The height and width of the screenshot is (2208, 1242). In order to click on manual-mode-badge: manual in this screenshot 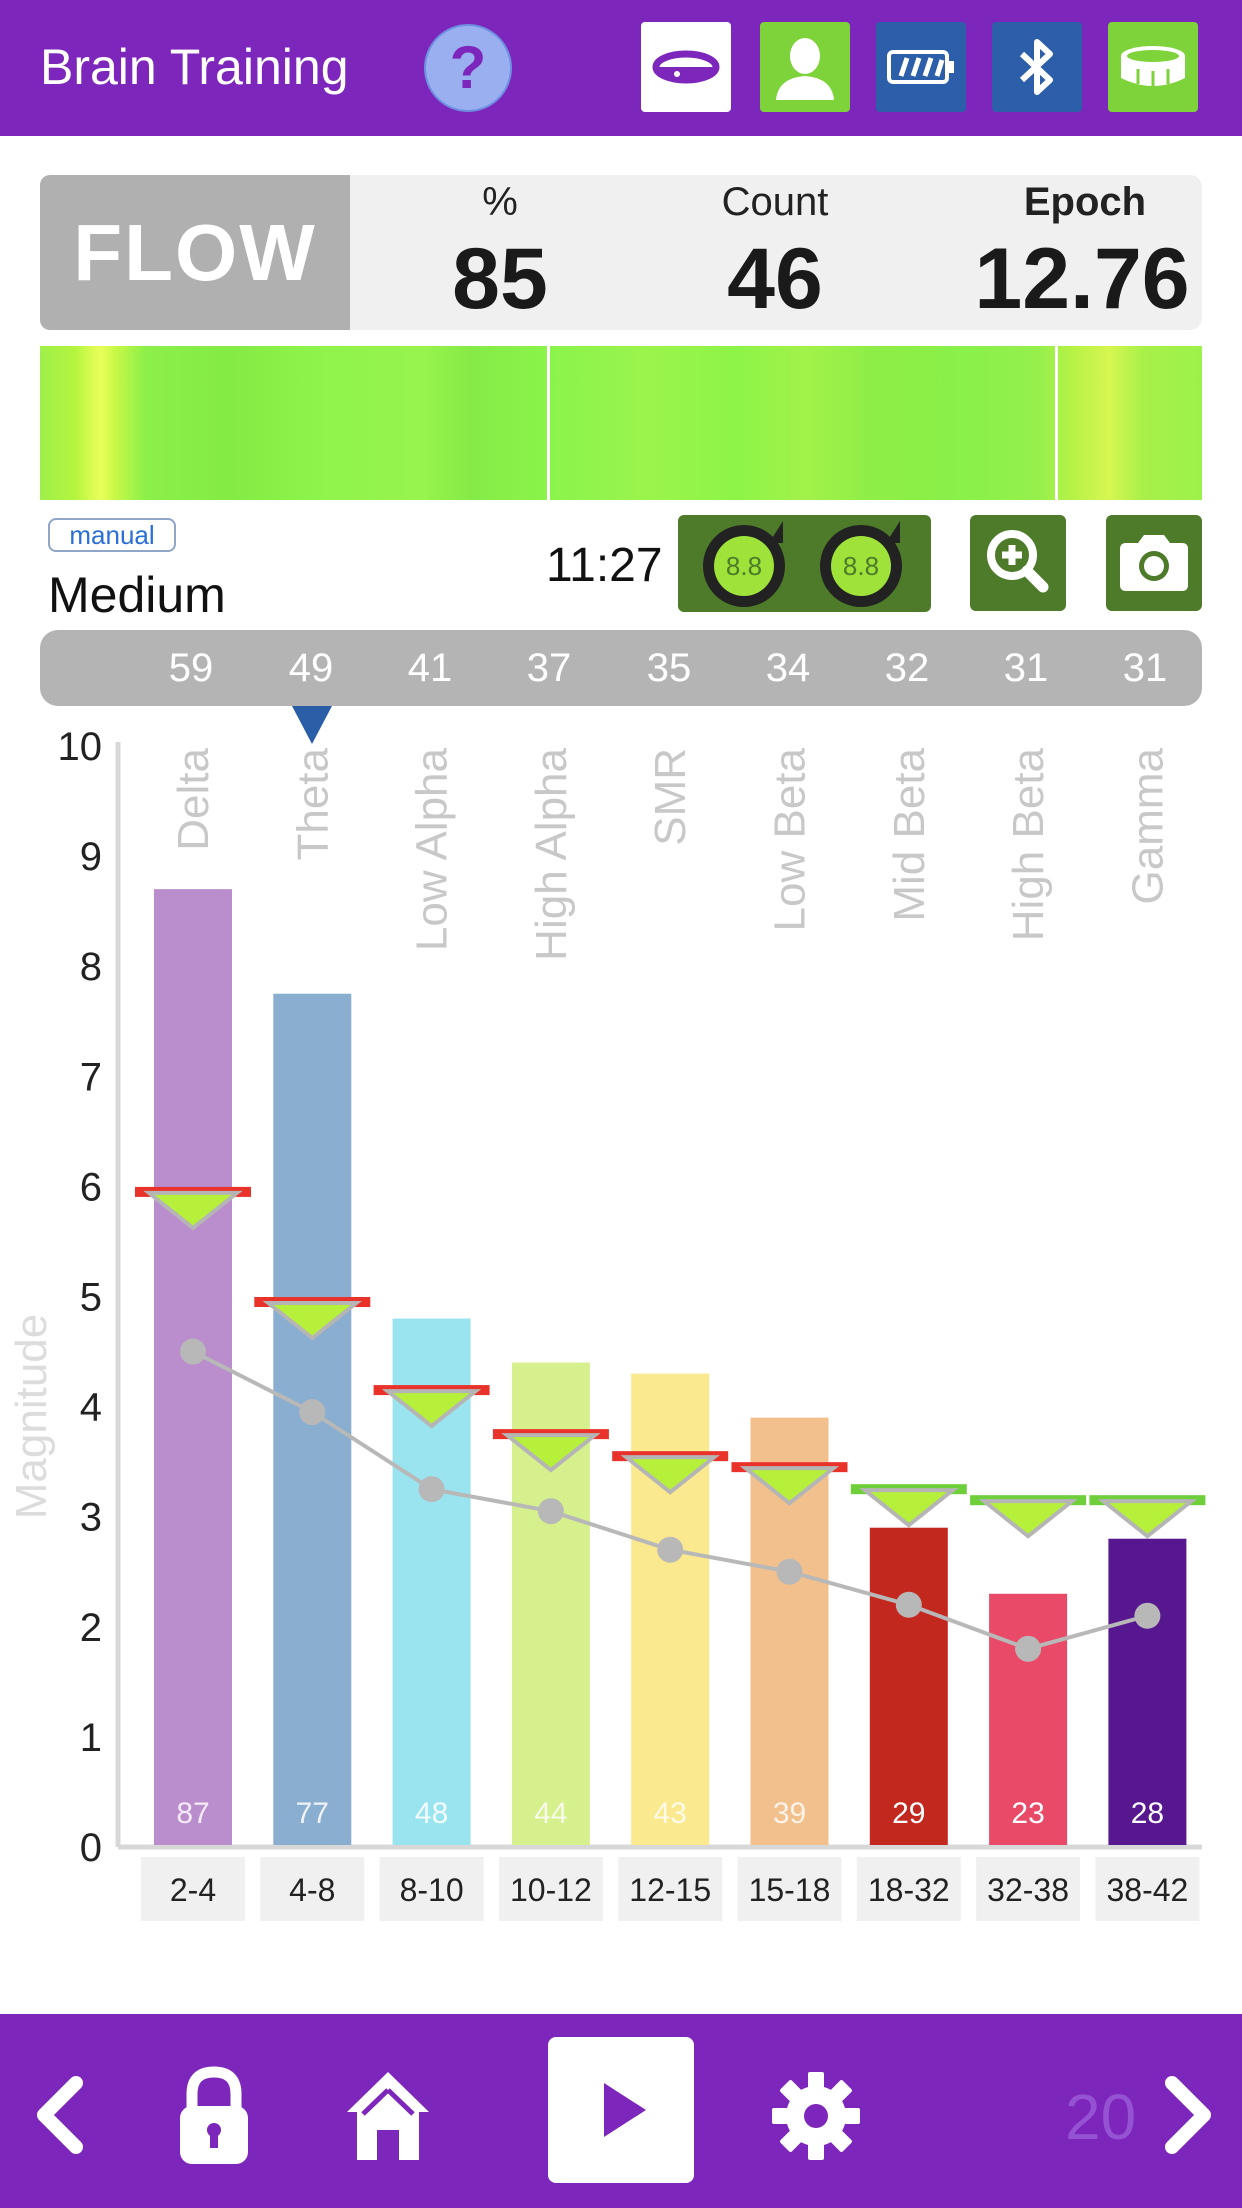, I will do `click(112, 535)`.